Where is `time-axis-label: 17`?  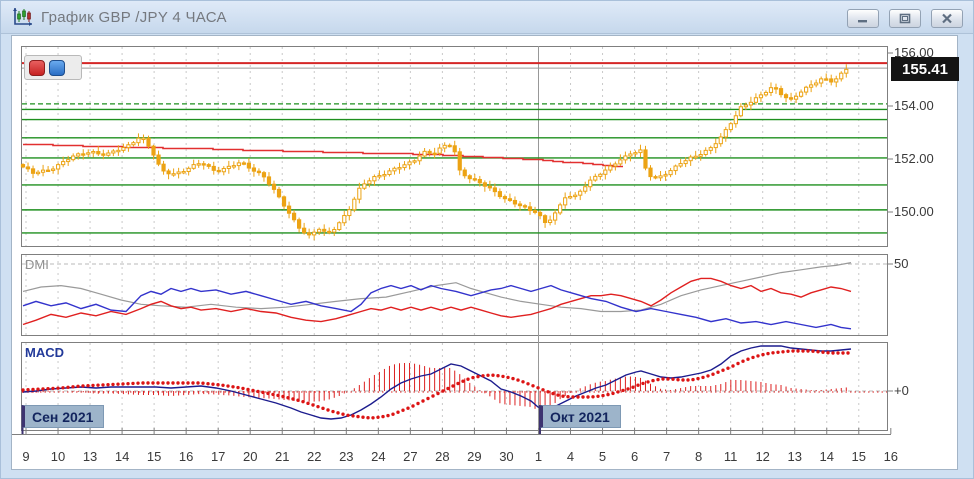
time-axis-label: 17 is located at coordinates (218, 456).